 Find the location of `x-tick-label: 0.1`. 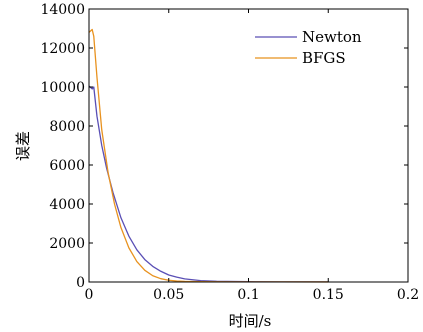

x-tick-label: 0.1 is located at coordinates (248, 295).